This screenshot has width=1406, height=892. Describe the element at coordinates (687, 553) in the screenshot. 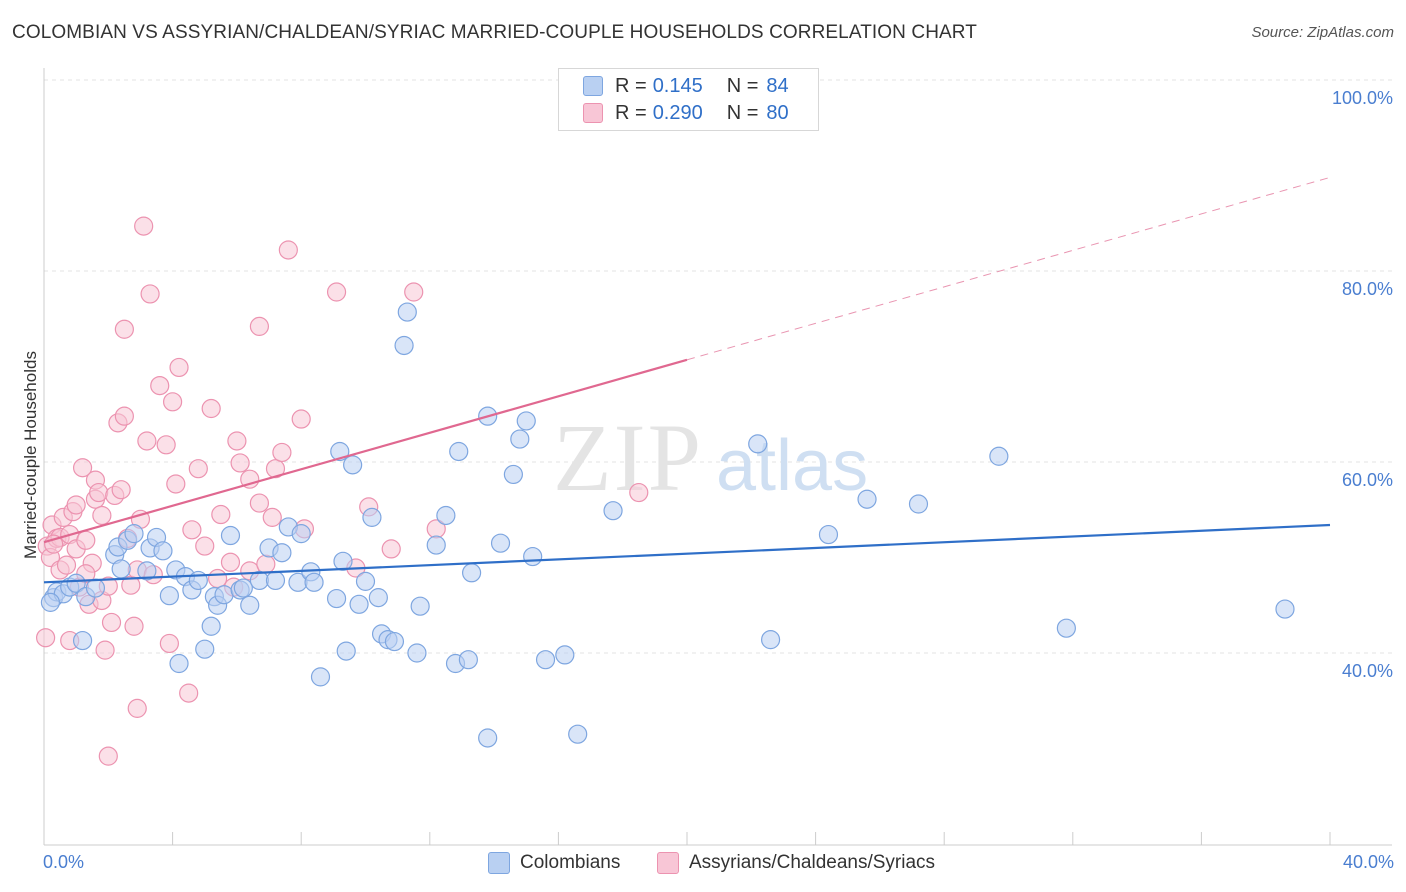

I see `colombians-trendline` at that location.